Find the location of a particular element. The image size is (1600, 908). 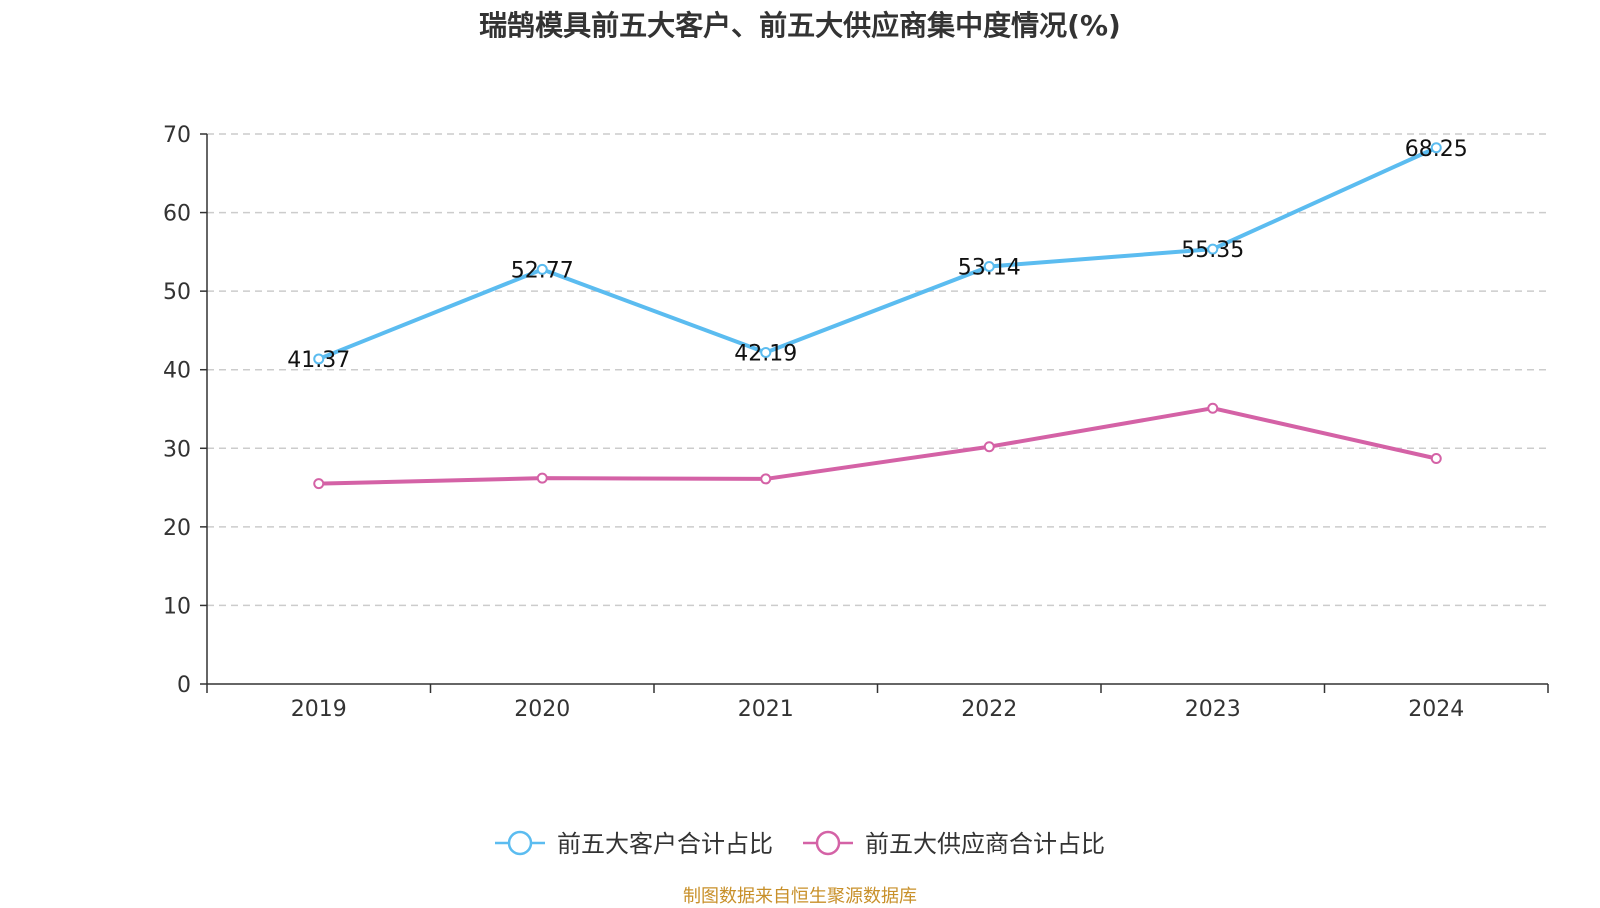

x-tick-label: 2020 is located at coordinates (542, 709).